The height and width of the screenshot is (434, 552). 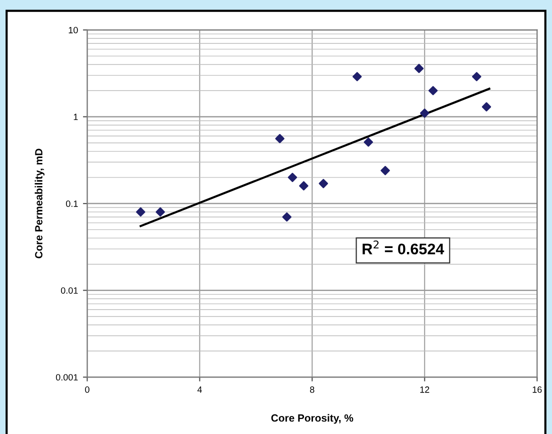 What do you see at coordinates (39, 203) in the screenshot?
I see `y-axis-title: Core Permeability, mD` at bounding box center [39, 203].